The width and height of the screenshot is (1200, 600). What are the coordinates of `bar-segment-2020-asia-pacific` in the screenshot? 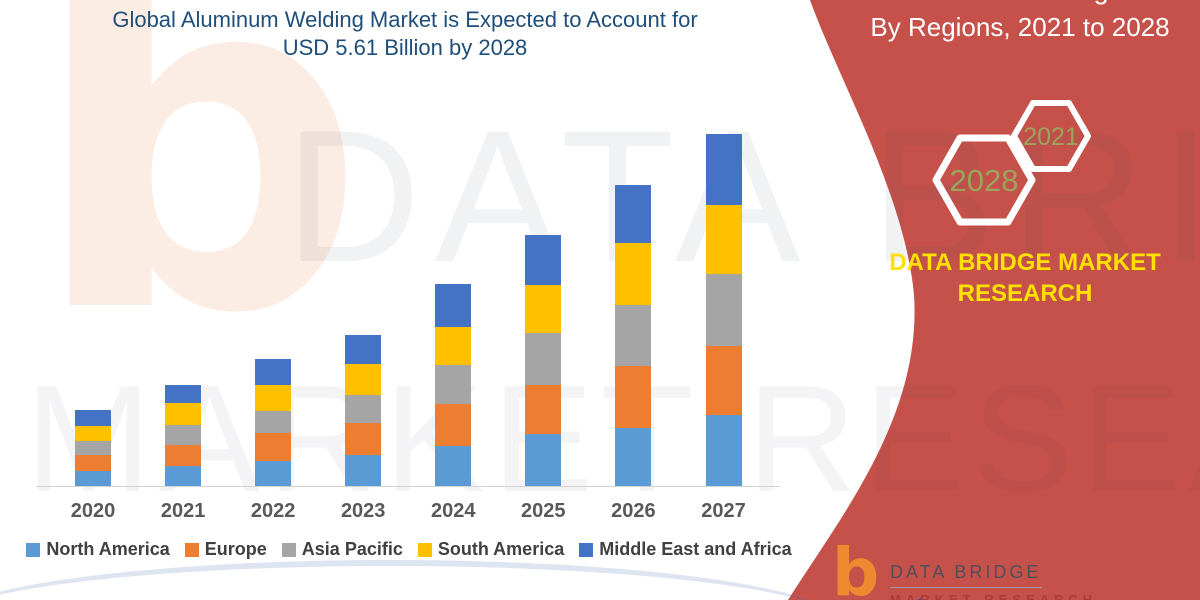 It's located at (93, 448).